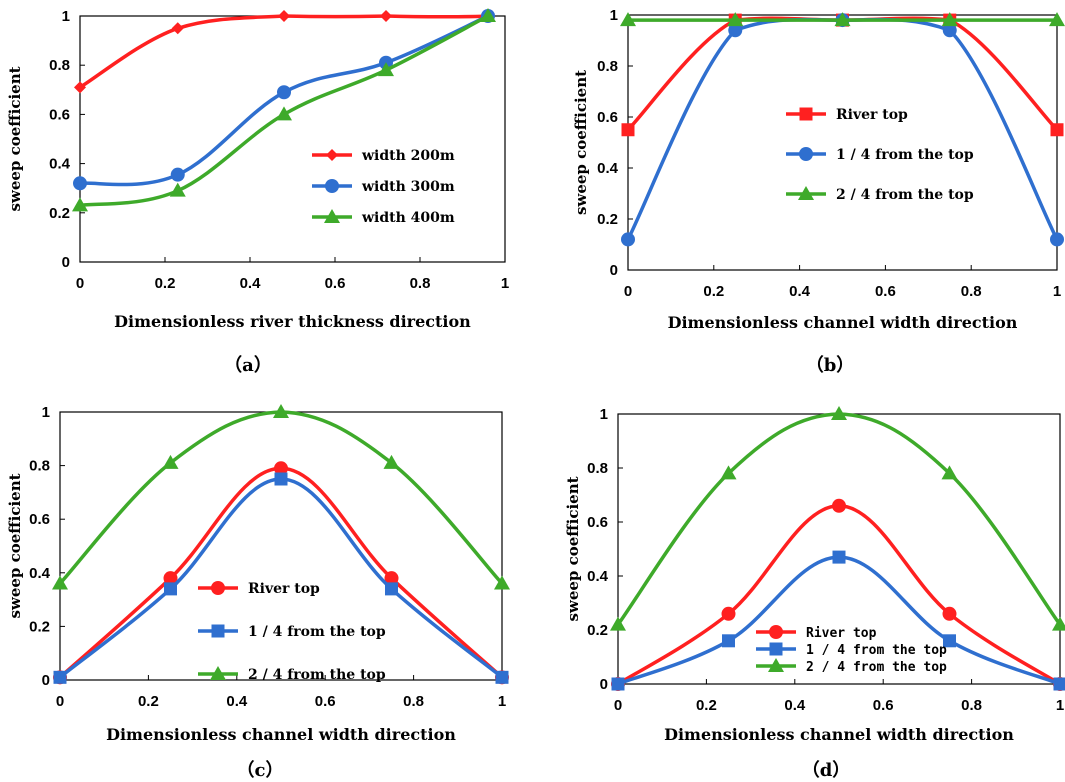  I want to click on series-width-200m, so click(284, 52).